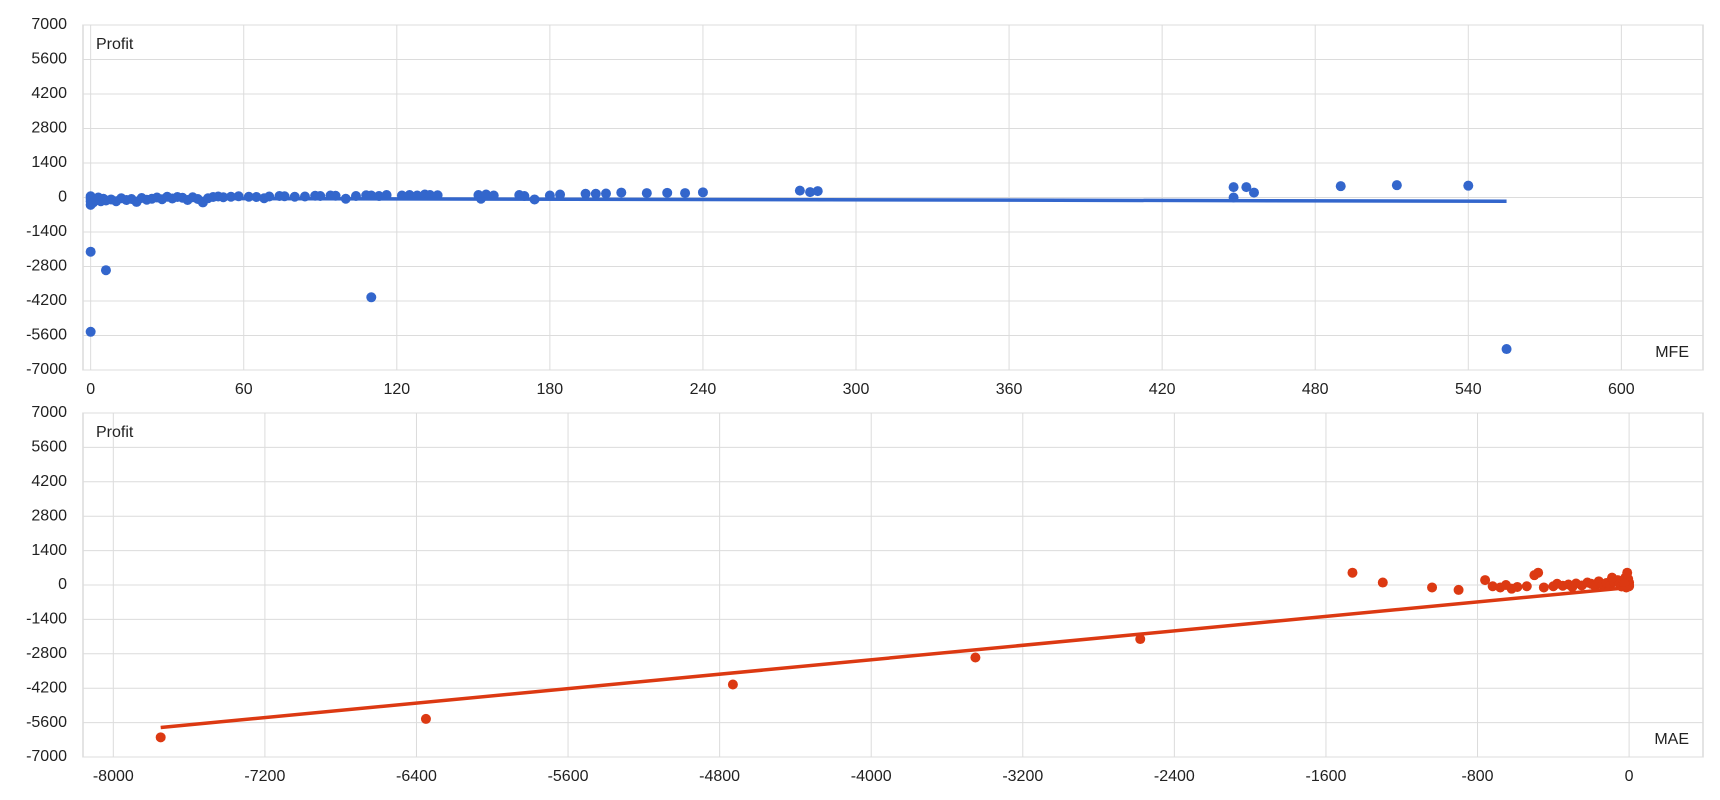  What do you see at coordinates (1022, 776) in the screenshot?
I see `x-tick-label: -3200` at bounding box center [1022, 776].